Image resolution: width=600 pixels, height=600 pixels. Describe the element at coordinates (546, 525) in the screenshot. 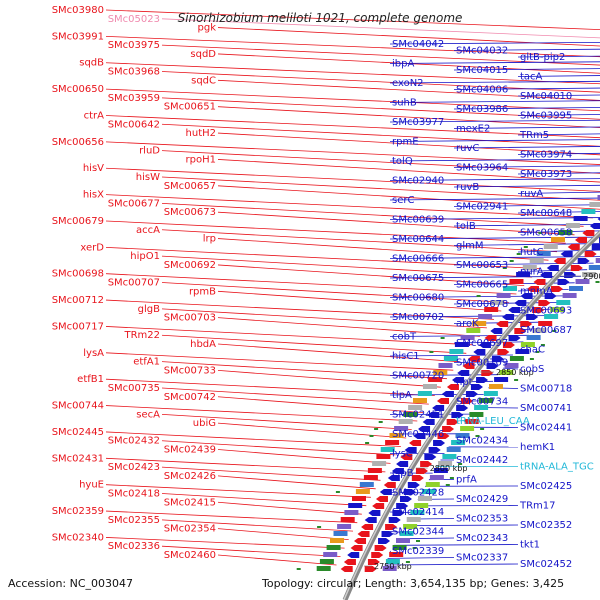

I see `gene-label: SMc02352` at that location.